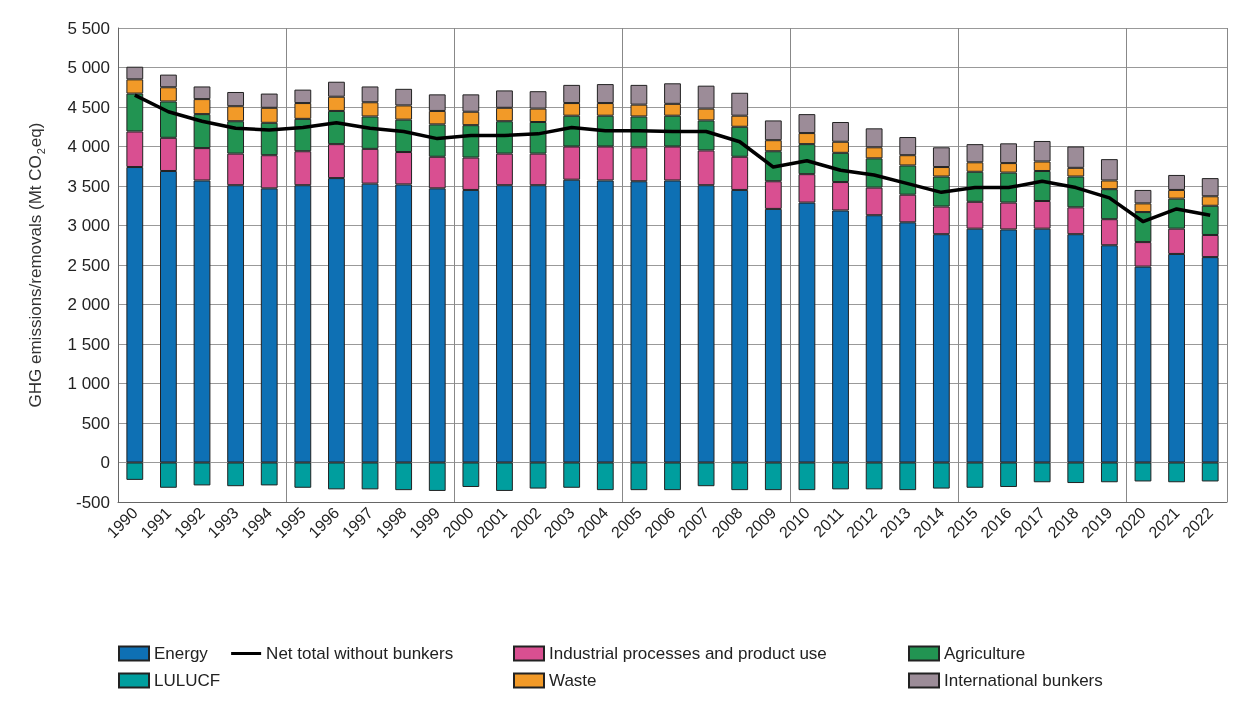 This screenshot has height=720, width=1243. Describe the element at coordinates (1023, 680) in the screenshot. I see `legend-label: International bunkers` at that location.